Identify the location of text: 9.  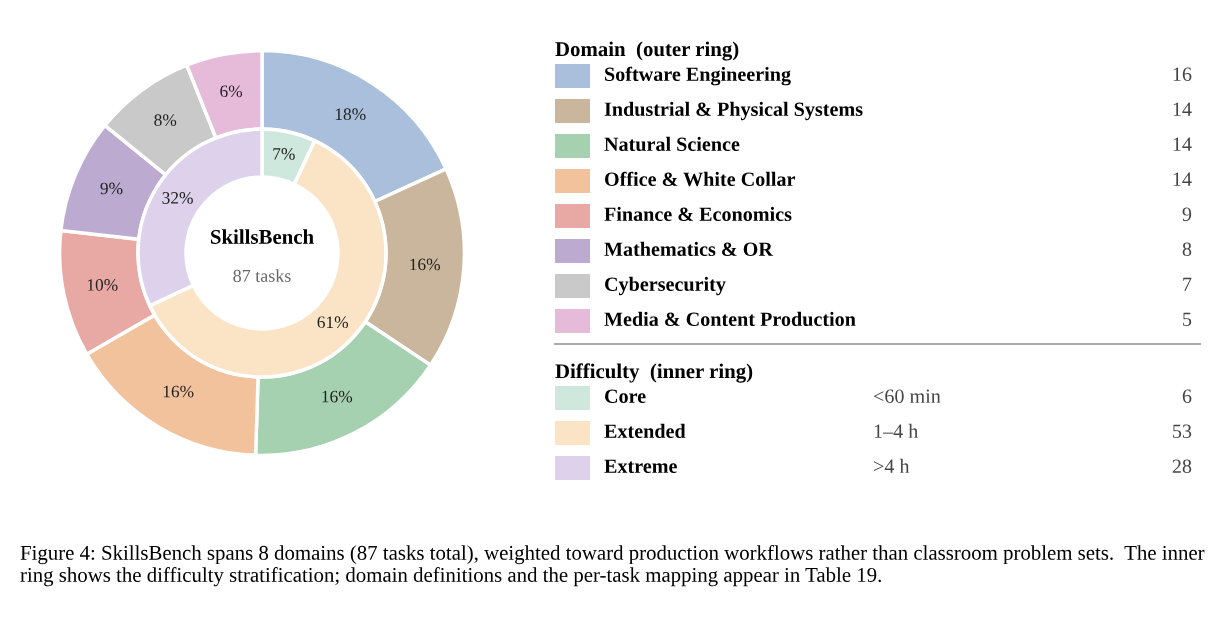
(1187, 214).